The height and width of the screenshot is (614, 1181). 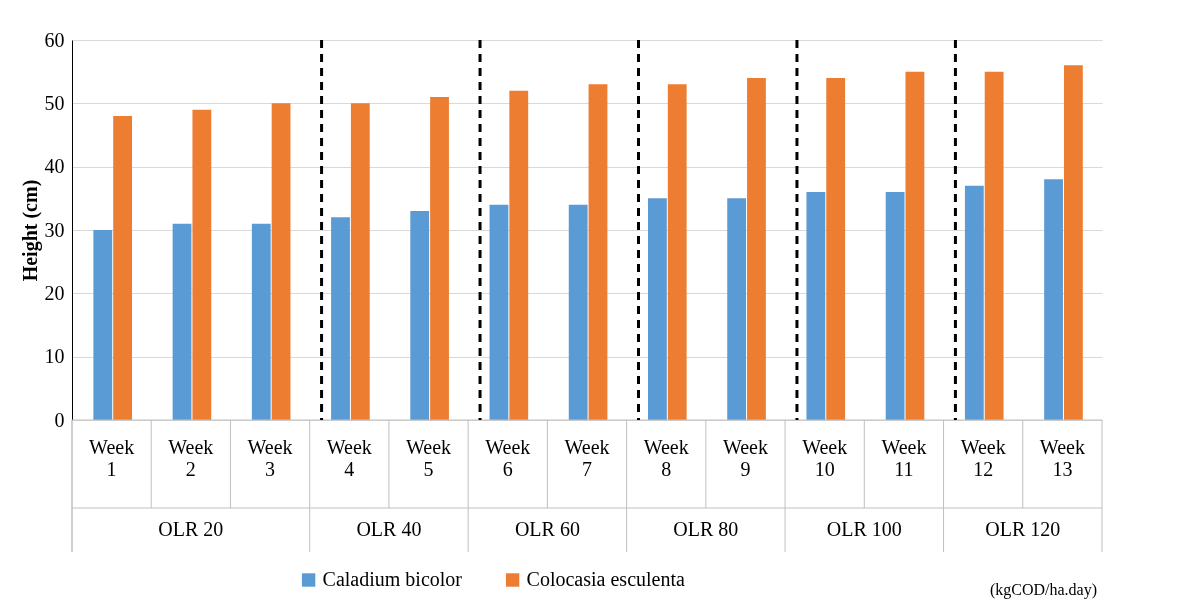 What do you see at coordinates (666, 458) in the screenshot?
I see `x-tick-label: Week 8` at bounding box center [666, 458].